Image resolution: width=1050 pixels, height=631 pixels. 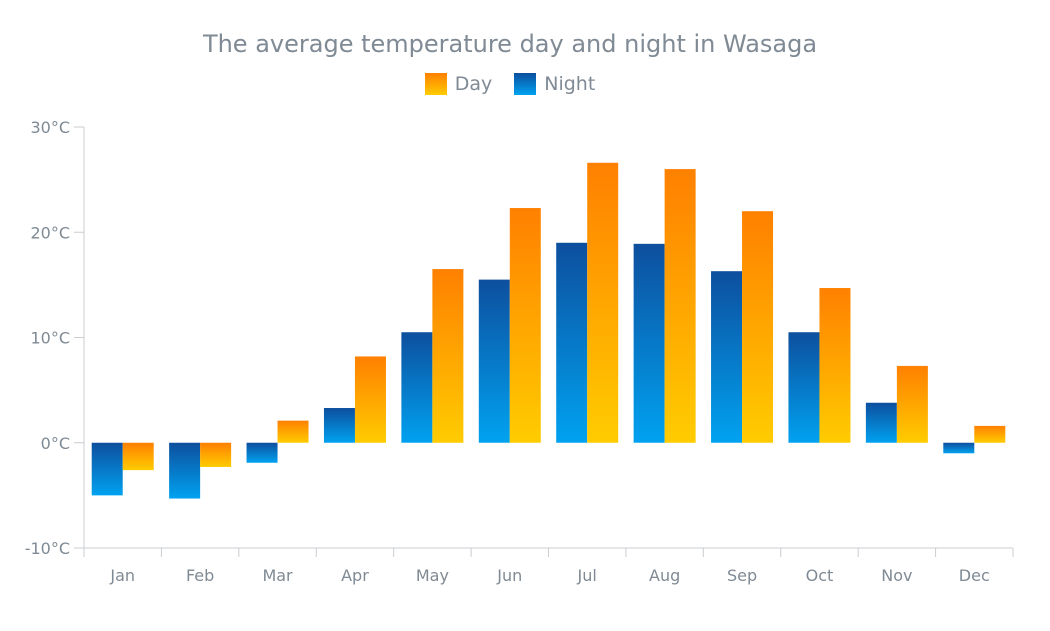 What do you see at coordinates (664, 575) in the screenshot?
I see `x-tick-label: Aug` at bounding box center [664, 575].